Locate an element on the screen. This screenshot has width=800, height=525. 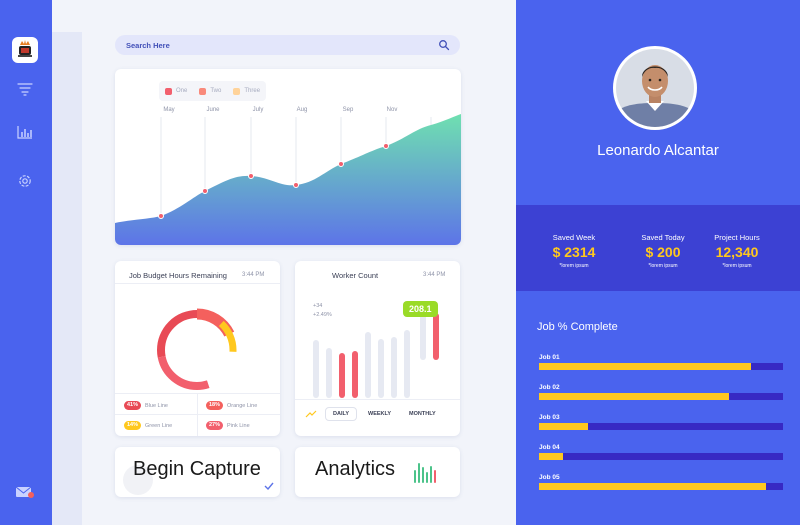
stat-label: Saved Week is located at coordinates (574, 237).